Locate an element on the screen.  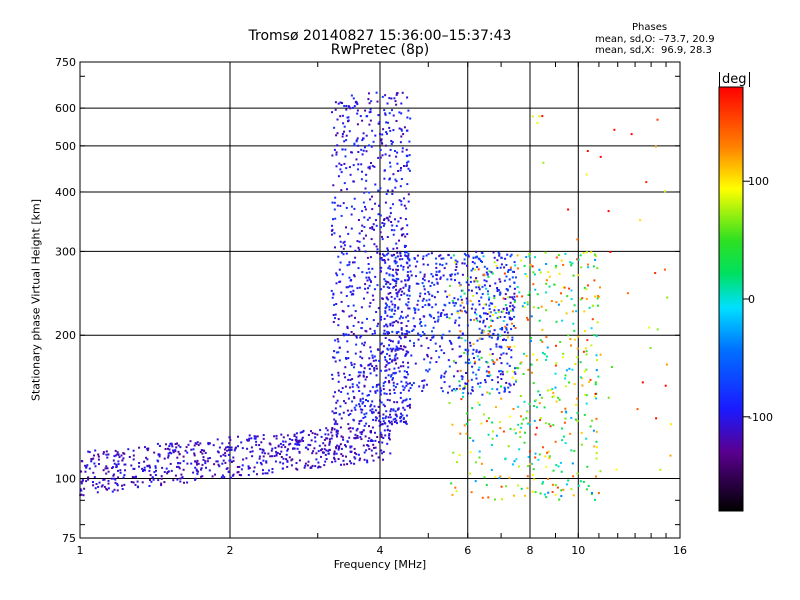
x-tick-label: 8 is located at coordinates (530, 550).